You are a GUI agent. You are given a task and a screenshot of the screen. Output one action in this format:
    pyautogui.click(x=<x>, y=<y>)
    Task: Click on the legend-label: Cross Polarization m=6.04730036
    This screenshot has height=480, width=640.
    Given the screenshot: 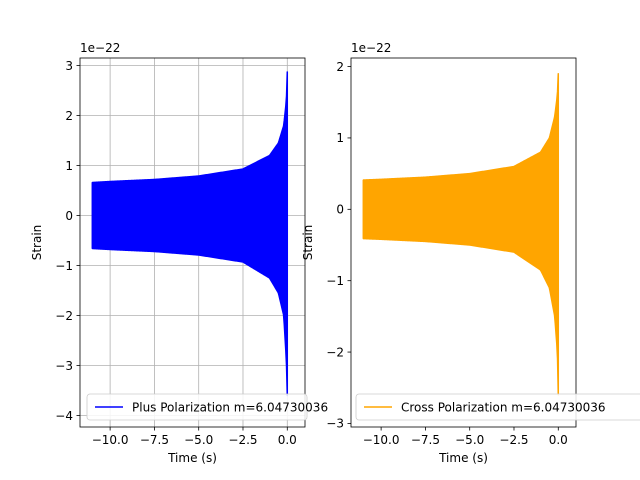 What is the action you would take?
    pyautogui.click(x=503, y=408)
    